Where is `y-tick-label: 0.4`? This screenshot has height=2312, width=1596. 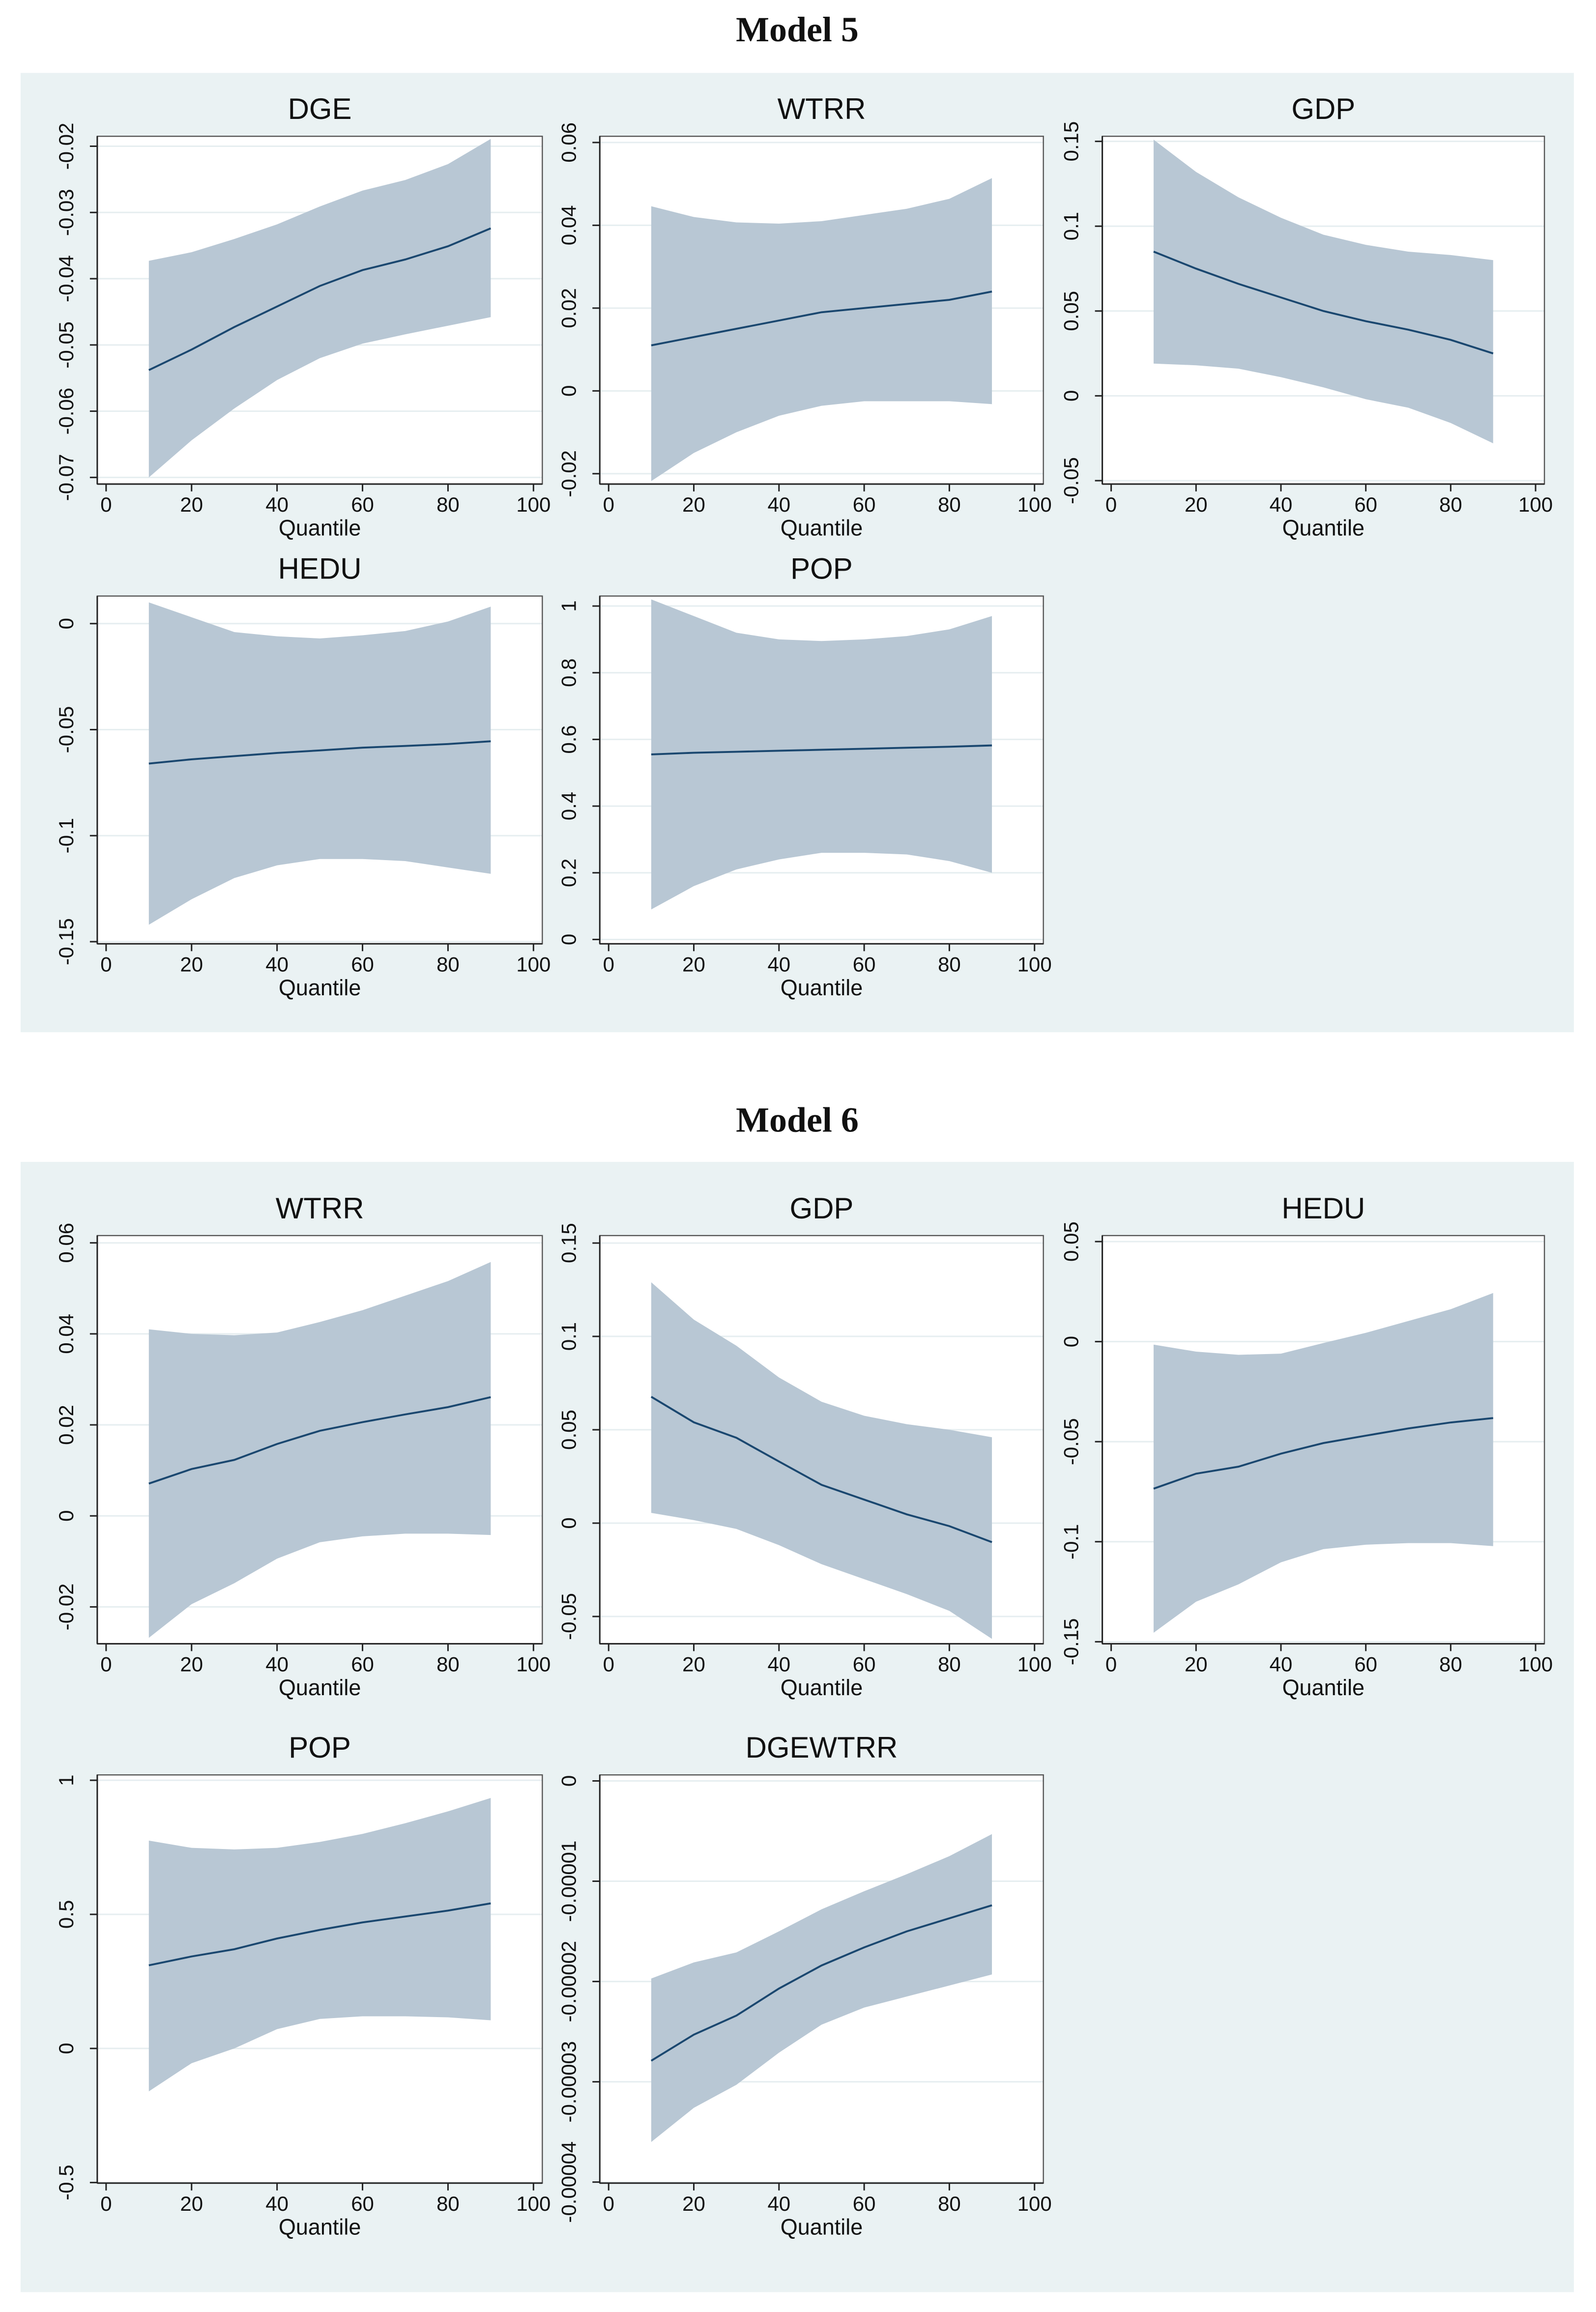
y-tick-label: 0.4 is located at coordinates (568, 806).